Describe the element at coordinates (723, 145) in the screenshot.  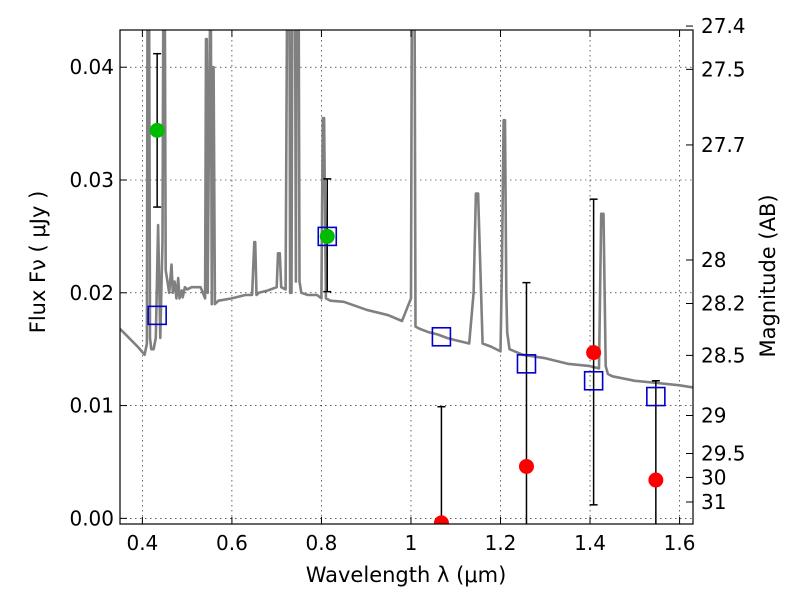
I see `y2-tick-label: 27.7` at that location.